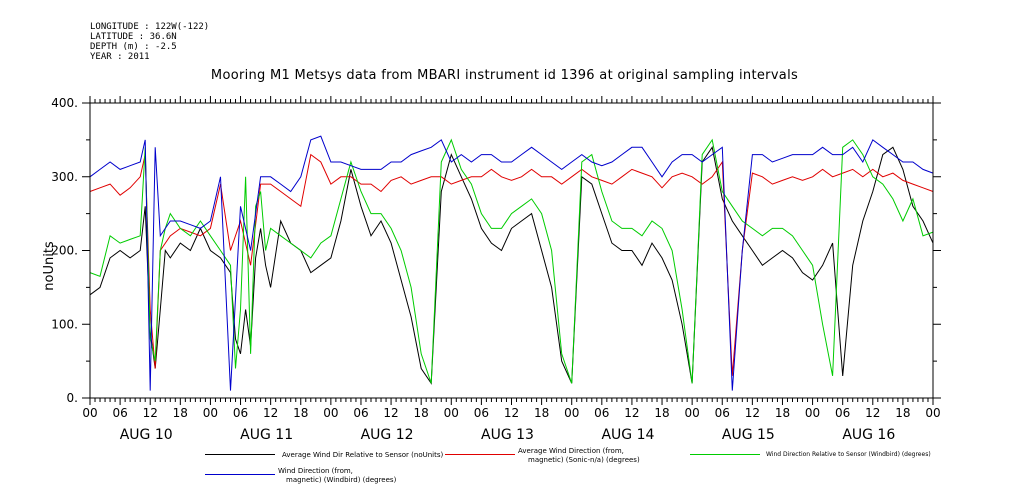 This screenshot has width=1009, height=504. I want to click on legend-label-avg-wind-direction-sonic-2: magnetic) (Sonic-n/a) (degrees), so click(584, 460).